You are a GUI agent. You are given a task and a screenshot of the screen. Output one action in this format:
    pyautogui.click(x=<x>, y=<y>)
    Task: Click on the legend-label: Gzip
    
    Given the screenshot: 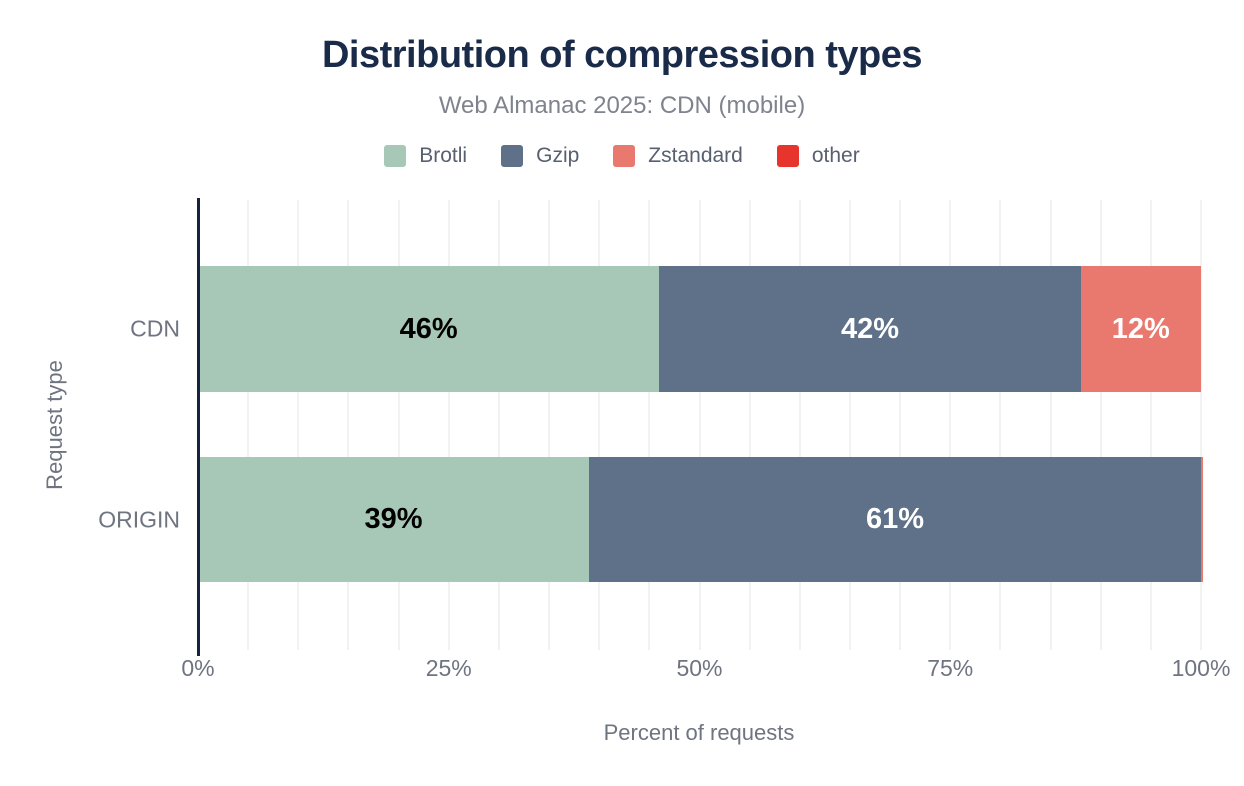 What is the action you would take?
    pyautogui.click(x=558, y=155)
    